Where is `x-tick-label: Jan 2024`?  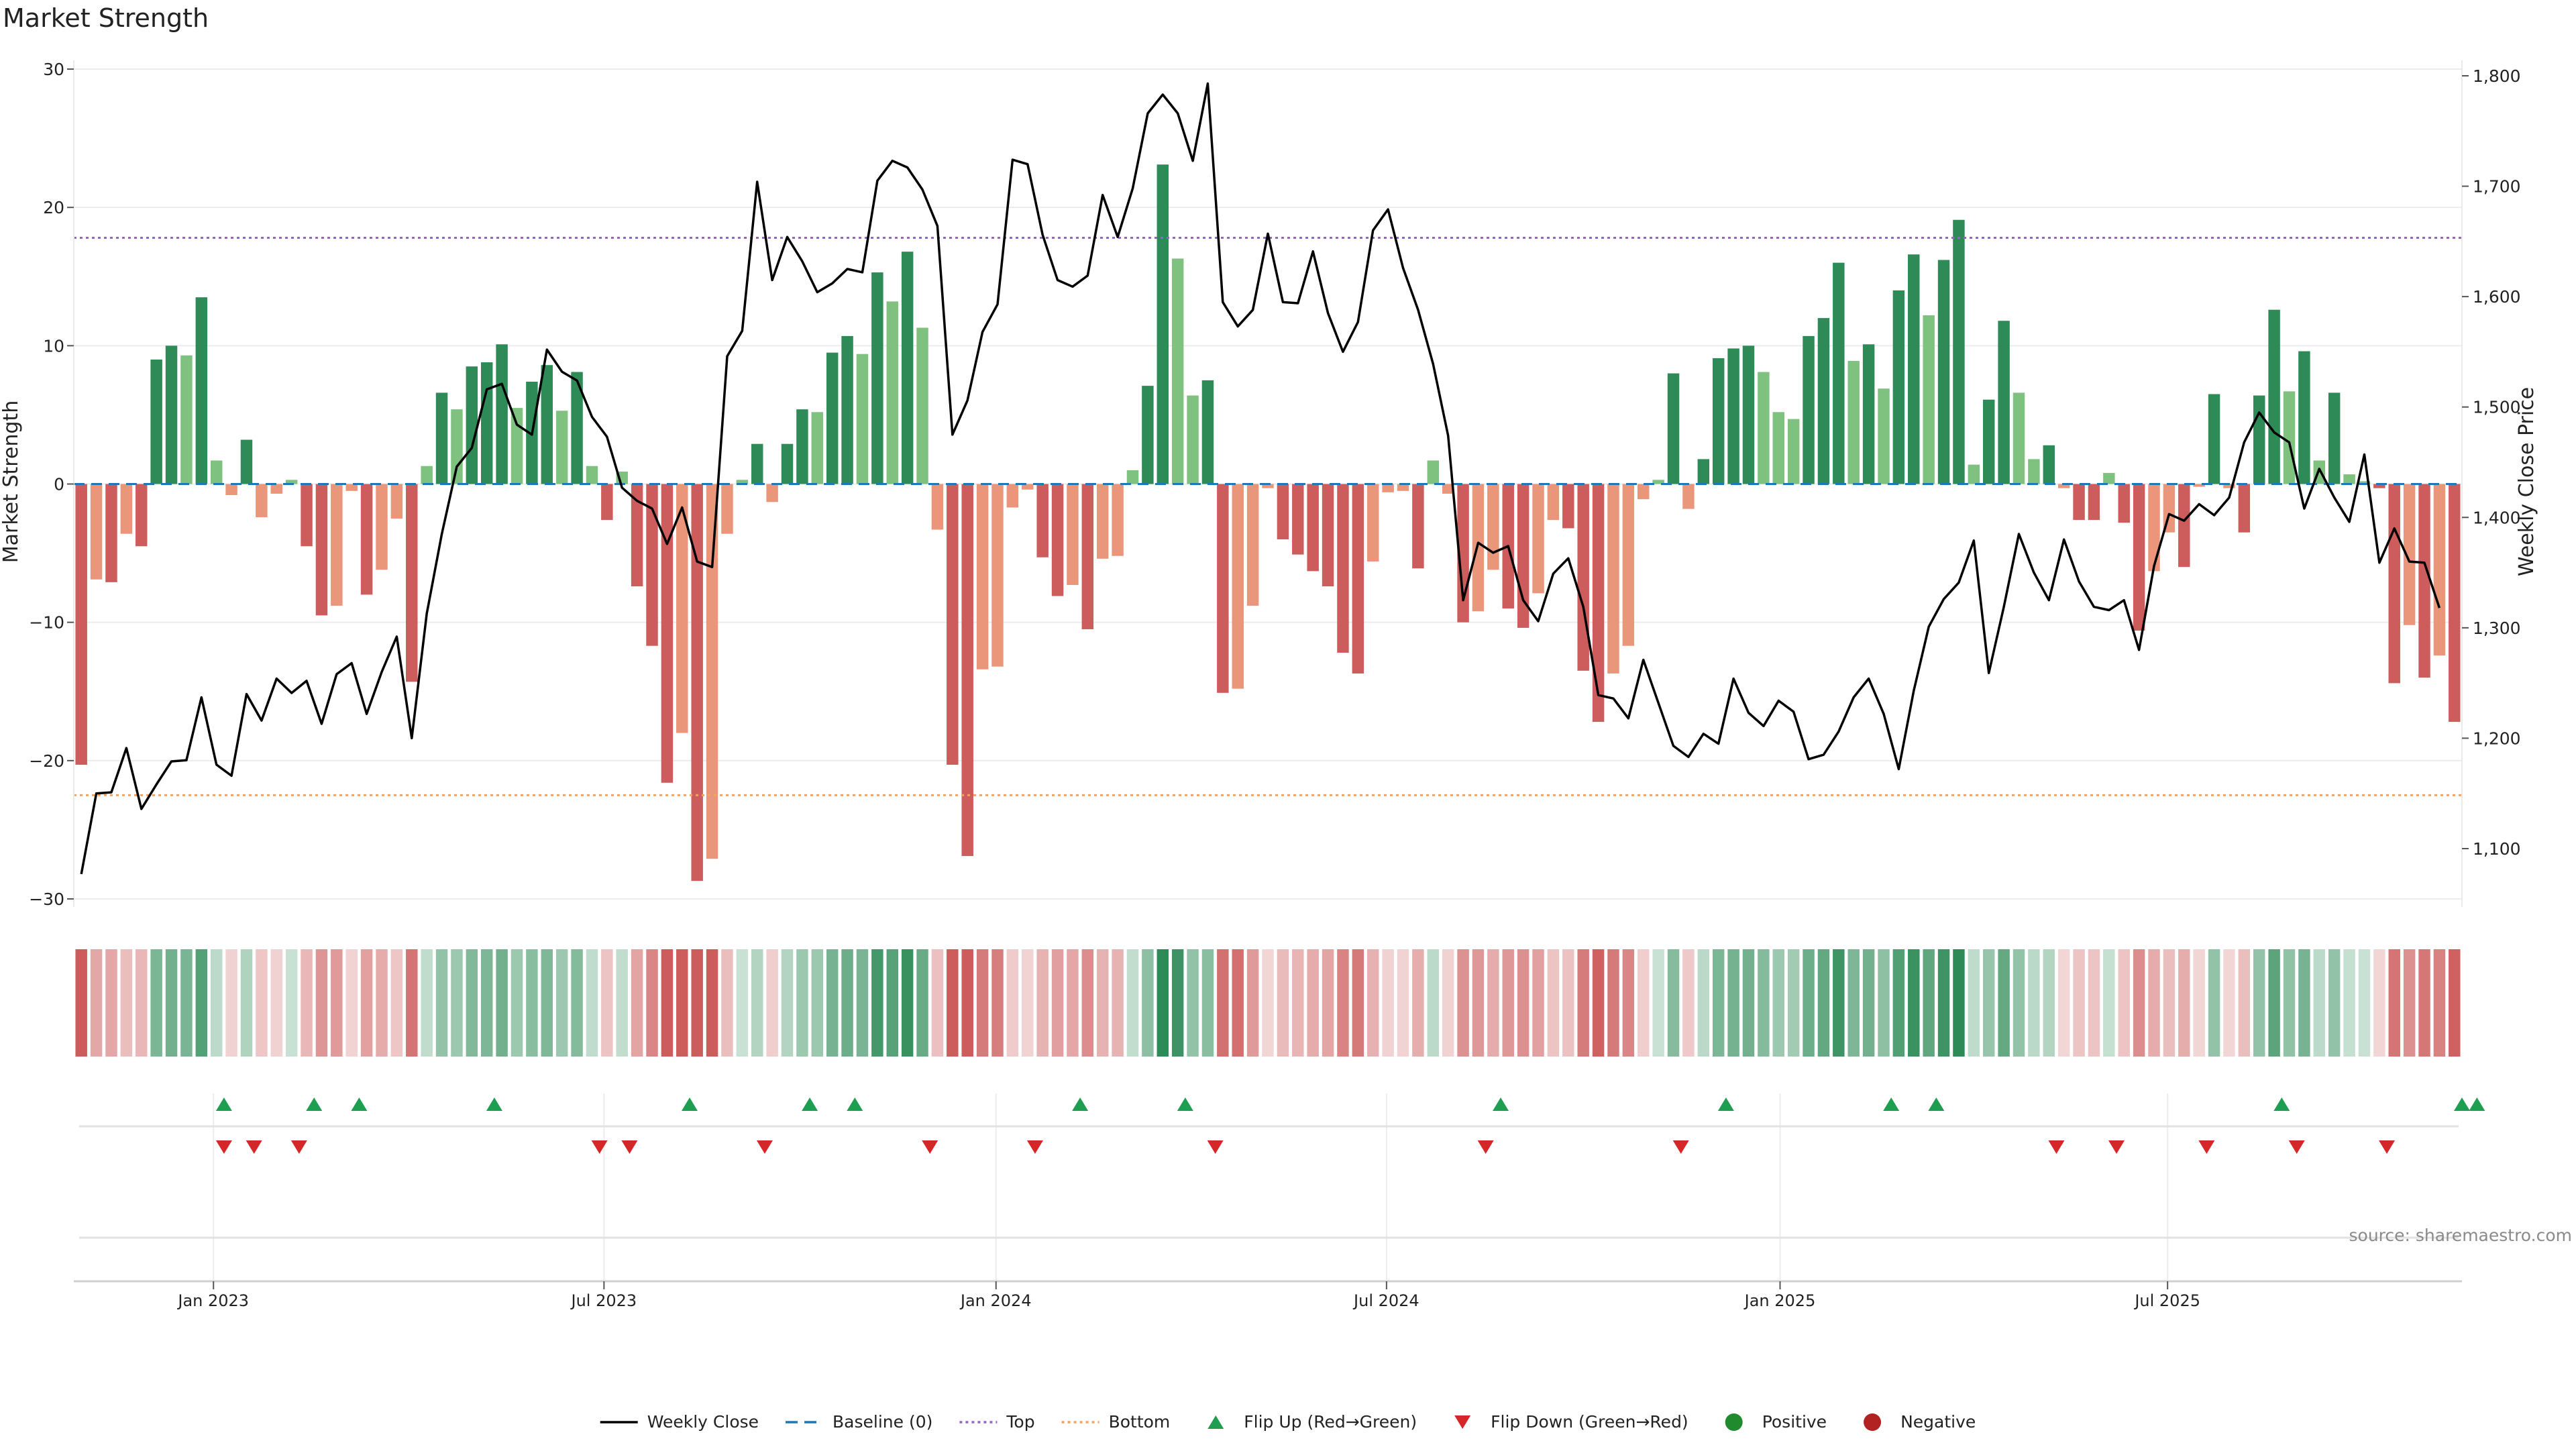 x-tick-label: Jan 2024 is located at coordinates (995, 1300).